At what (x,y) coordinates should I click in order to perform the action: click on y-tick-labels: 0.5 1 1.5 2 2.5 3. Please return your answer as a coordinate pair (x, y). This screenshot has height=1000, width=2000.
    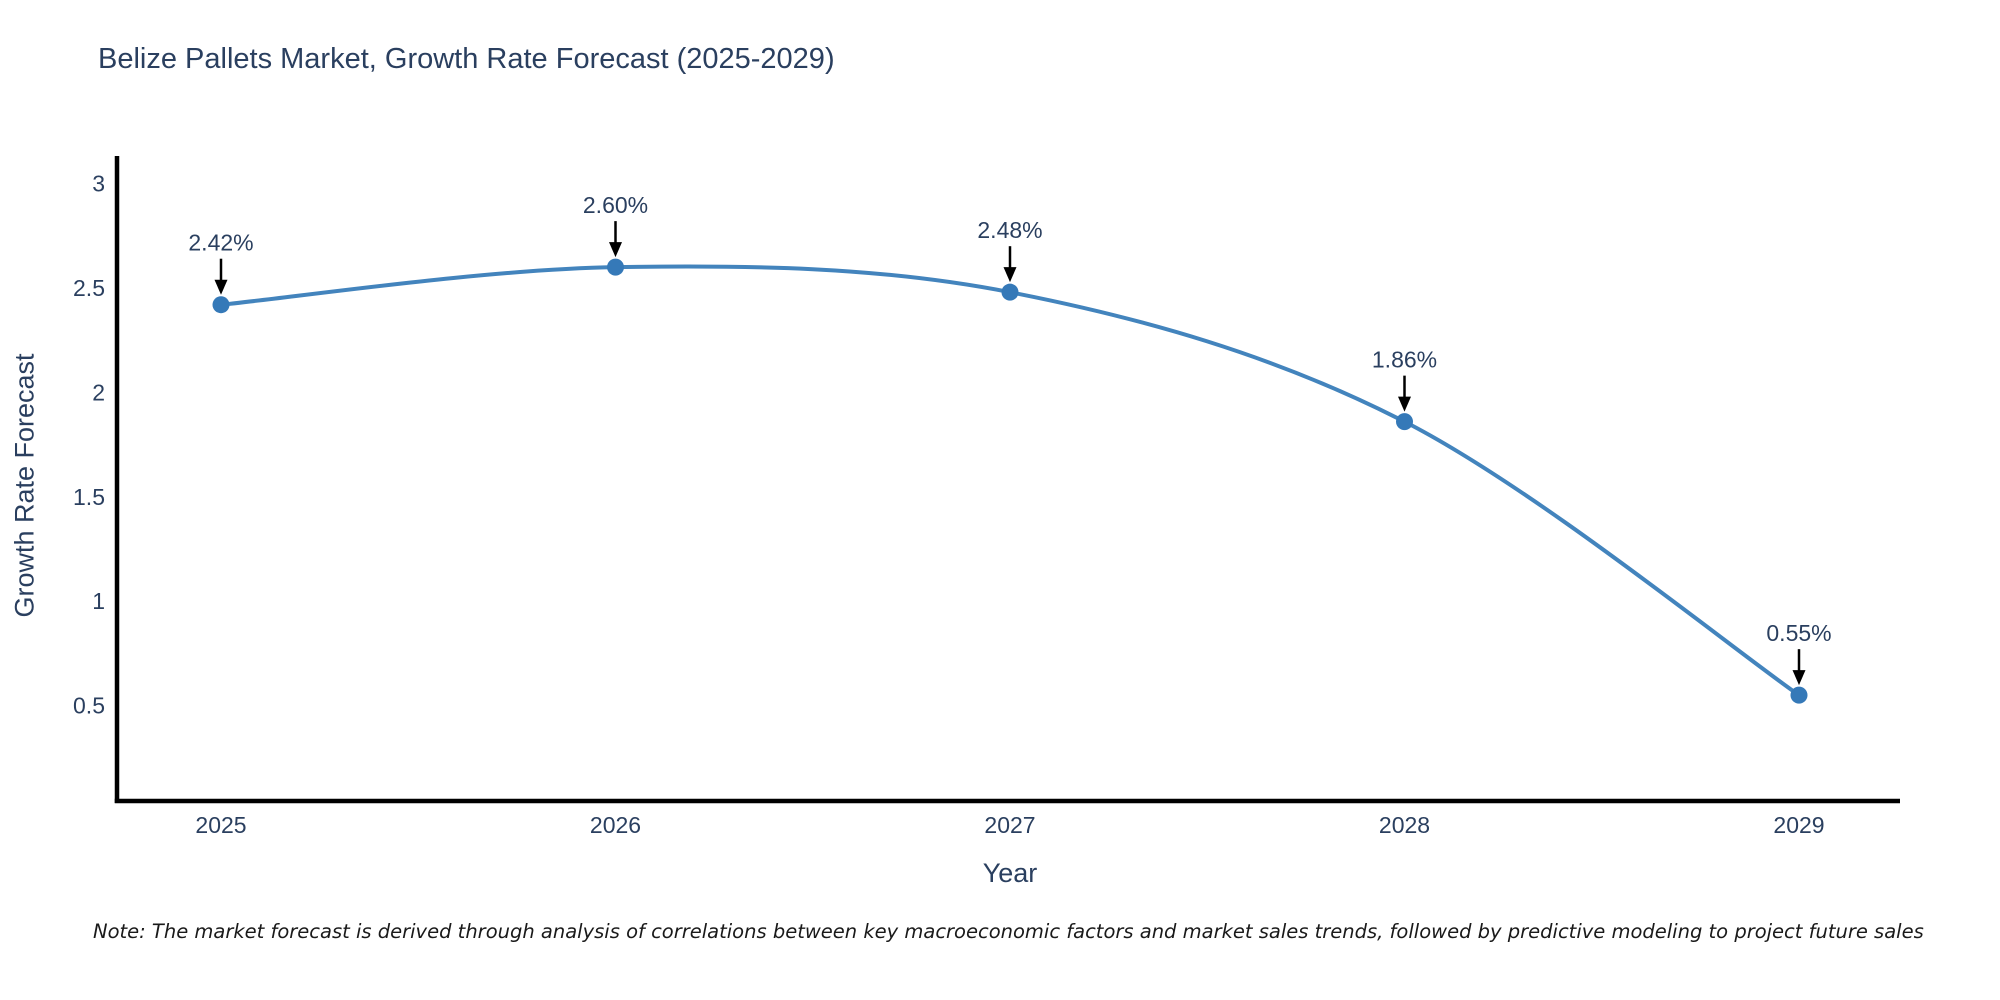
    Looking at the image, I should click on (89, 445).